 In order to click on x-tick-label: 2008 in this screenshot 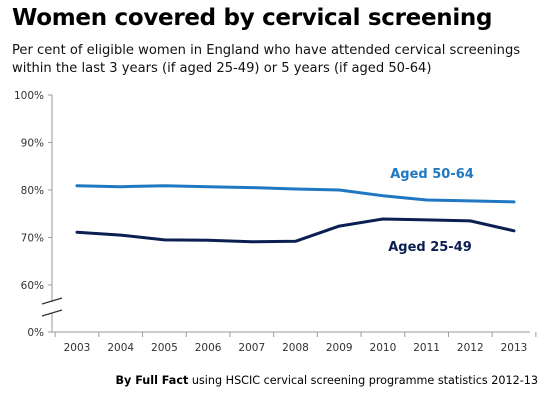, I will do `click(295, 348)`.